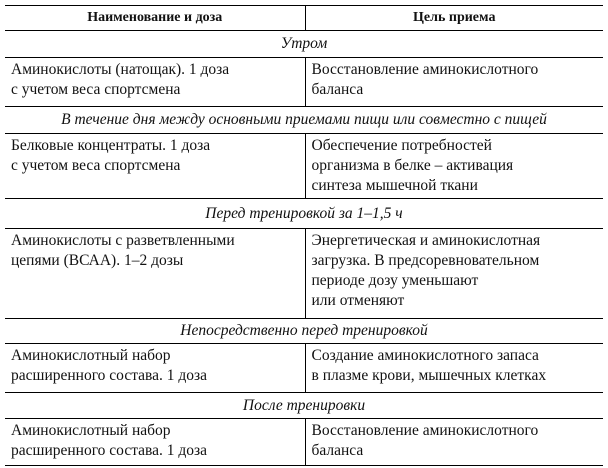 This screenshot has height=468, width=608. I want to click on section-title: Утром, so click(304, 44).